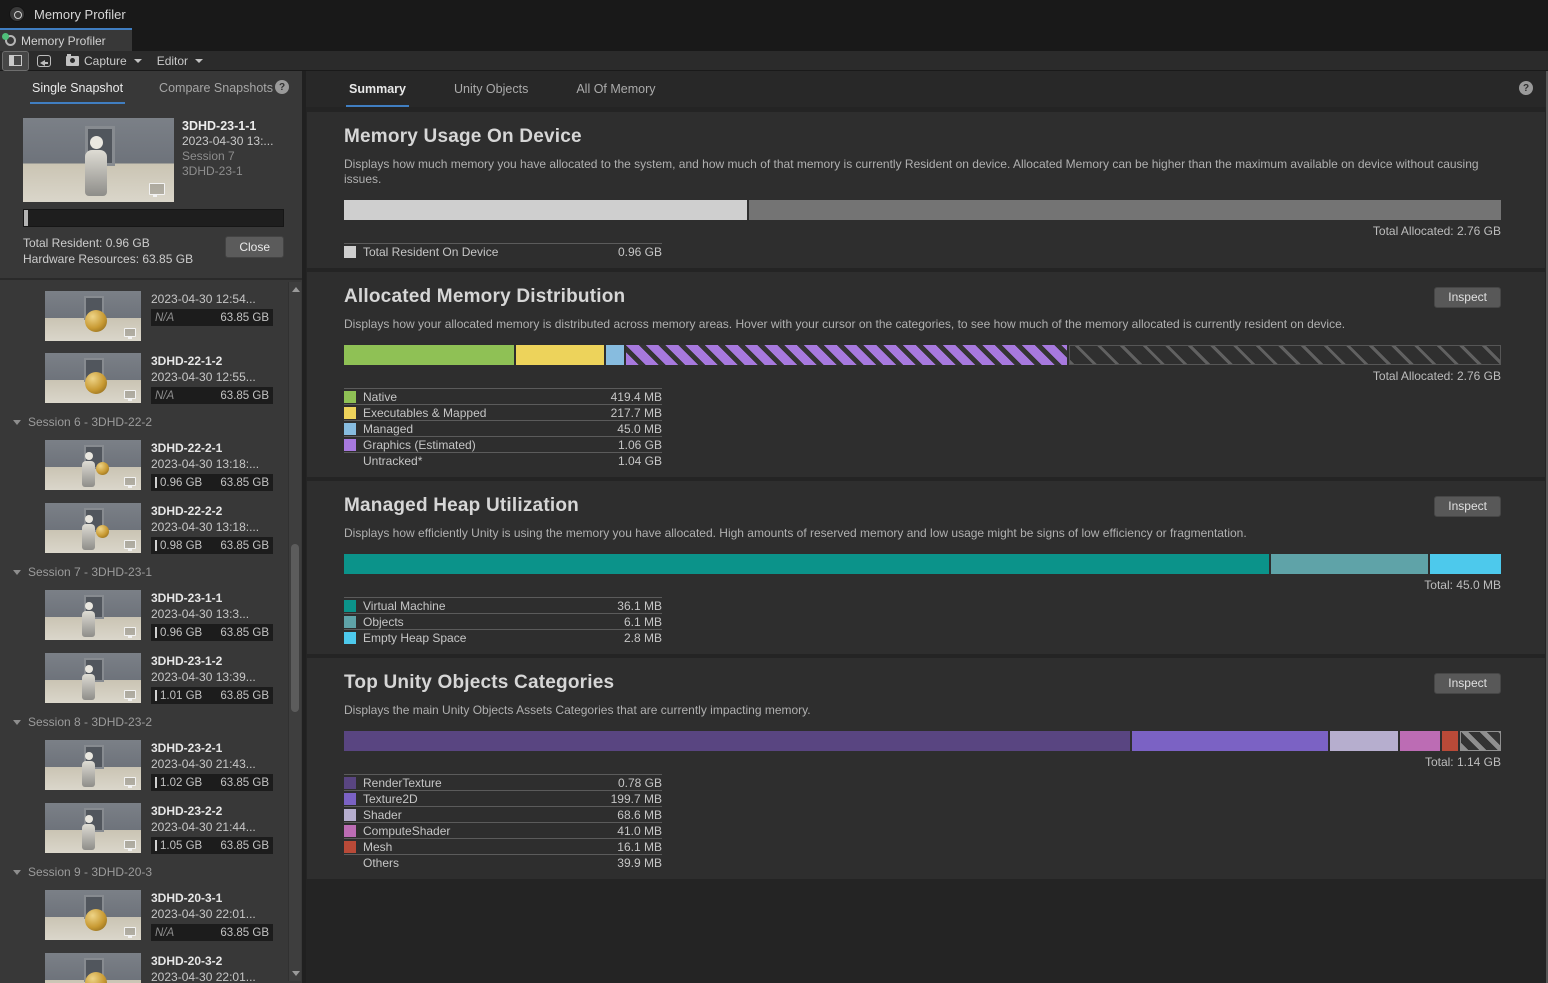 The height and width of the screenshot is (983, 1548). What do you see at coordinates (415, 637) in the screenshot?
I see `legend-label: Empty Heap Space` at bounding box center [415, 637].